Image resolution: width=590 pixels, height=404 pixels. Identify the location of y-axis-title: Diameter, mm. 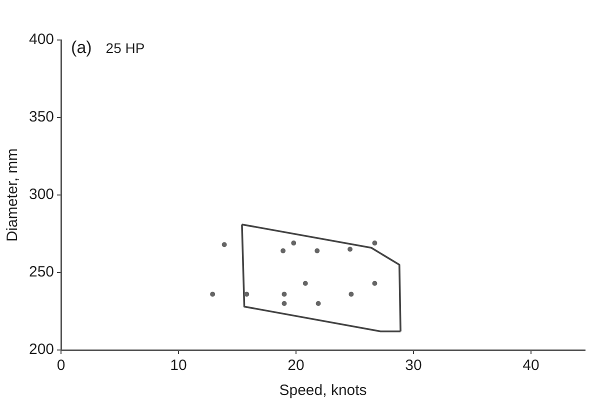
(13, 195).